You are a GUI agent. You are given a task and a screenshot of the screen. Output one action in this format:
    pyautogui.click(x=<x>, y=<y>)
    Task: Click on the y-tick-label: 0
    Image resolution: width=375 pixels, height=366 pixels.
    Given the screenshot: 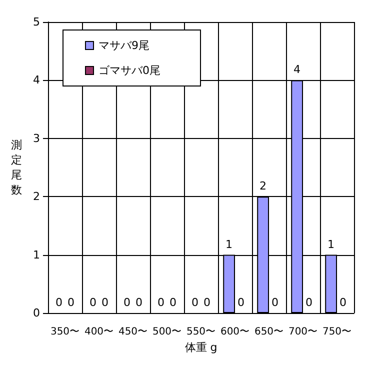 What is the action you would take?
    pyautogui.click(x=36, y=313)
    